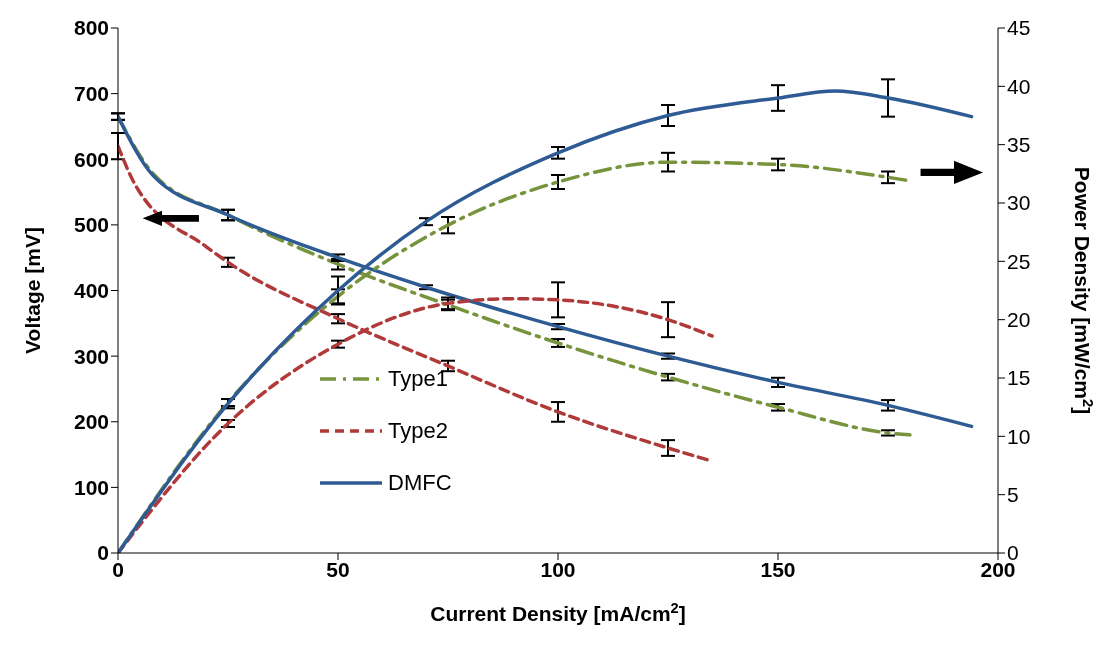 This screenshot has height=651, width=1111. Describe the element at coordinates (91, 487) in the screenshot. I see `y-tick-label: 100` at that location.